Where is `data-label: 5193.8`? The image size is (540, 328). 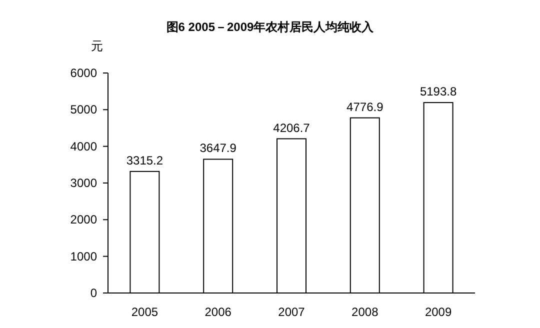
data-label: 5193.8 is located at coordinates (438, 91).